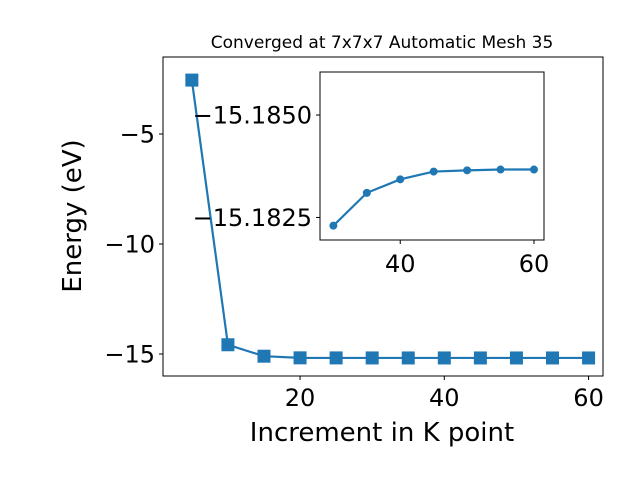 Image resolution: width=640 pixels, height=485 pixels. What do you see at coordinates (444, 398) in the screenshot?
I see `main-x-tick-label: 40` at bounding box center [444, 398].